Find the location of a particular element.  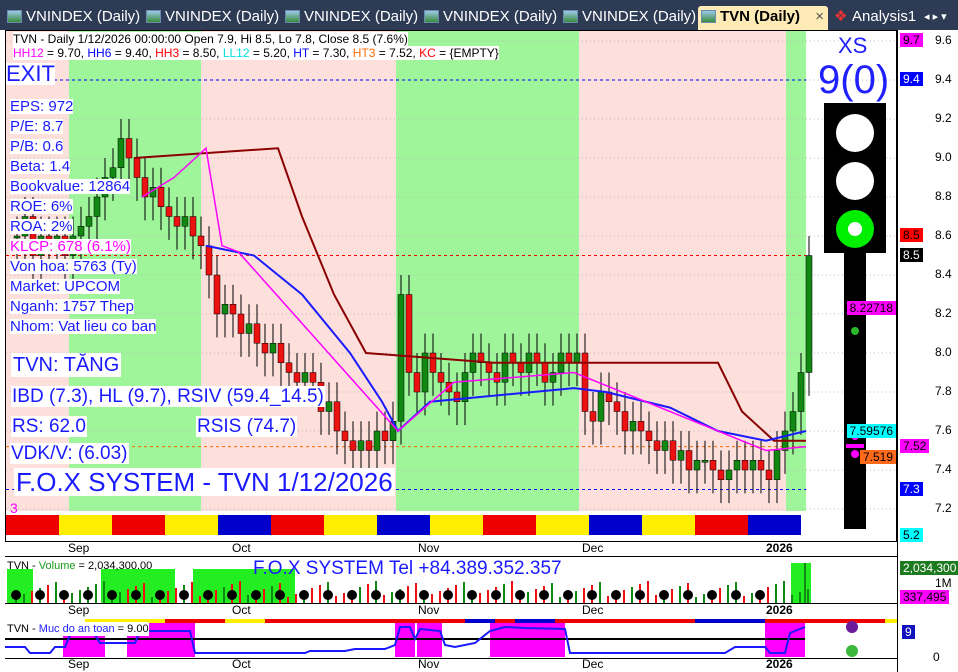

volume-last-label: 2,034,300 is located at coordinates (929, 568).